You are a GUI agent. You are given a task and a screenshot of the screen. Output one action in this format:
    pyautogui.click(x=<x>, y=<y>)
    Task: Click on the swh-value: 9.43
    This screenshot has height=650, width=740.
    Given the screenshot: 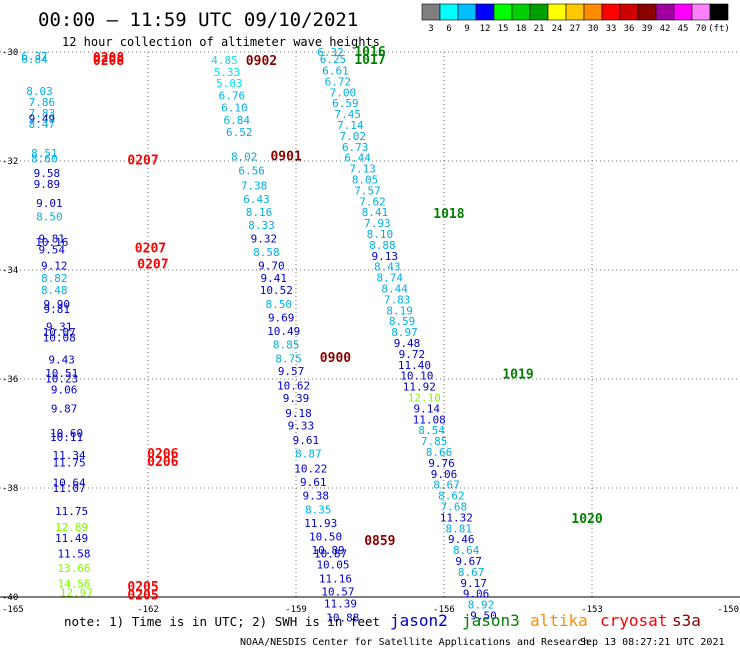 What is the action you would take?
    pyautogui.click(x=61, y=359)
    